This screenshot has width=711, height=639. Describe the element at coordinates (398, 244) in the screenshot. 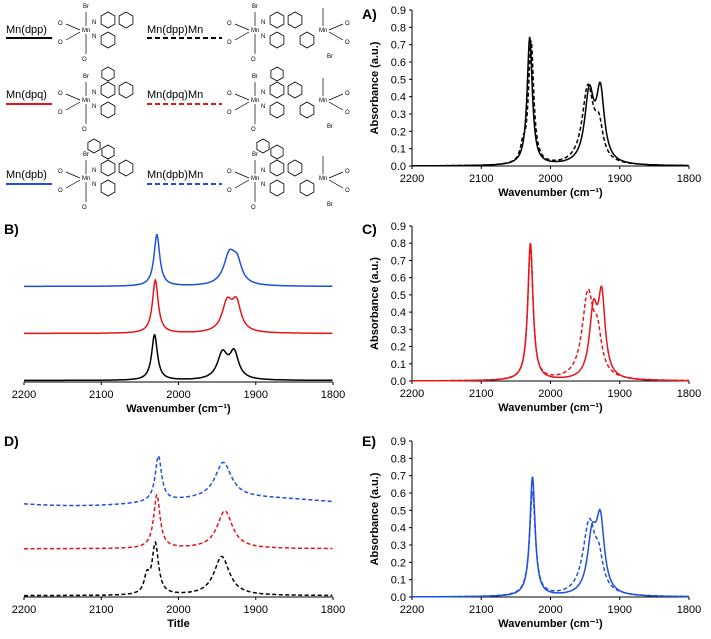

I see `y-tick-label: 0.8` at that location.